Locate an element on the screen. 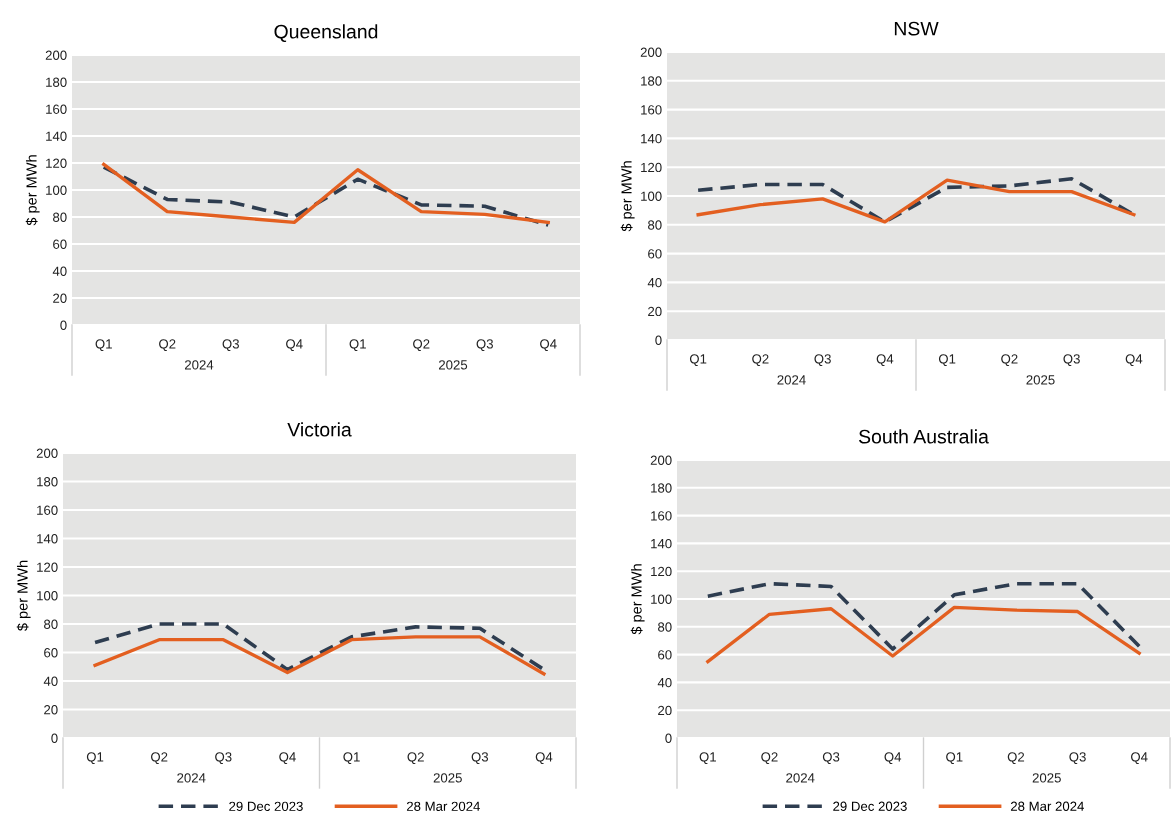  chart-title: NSW is located at coordinates (916, 28).